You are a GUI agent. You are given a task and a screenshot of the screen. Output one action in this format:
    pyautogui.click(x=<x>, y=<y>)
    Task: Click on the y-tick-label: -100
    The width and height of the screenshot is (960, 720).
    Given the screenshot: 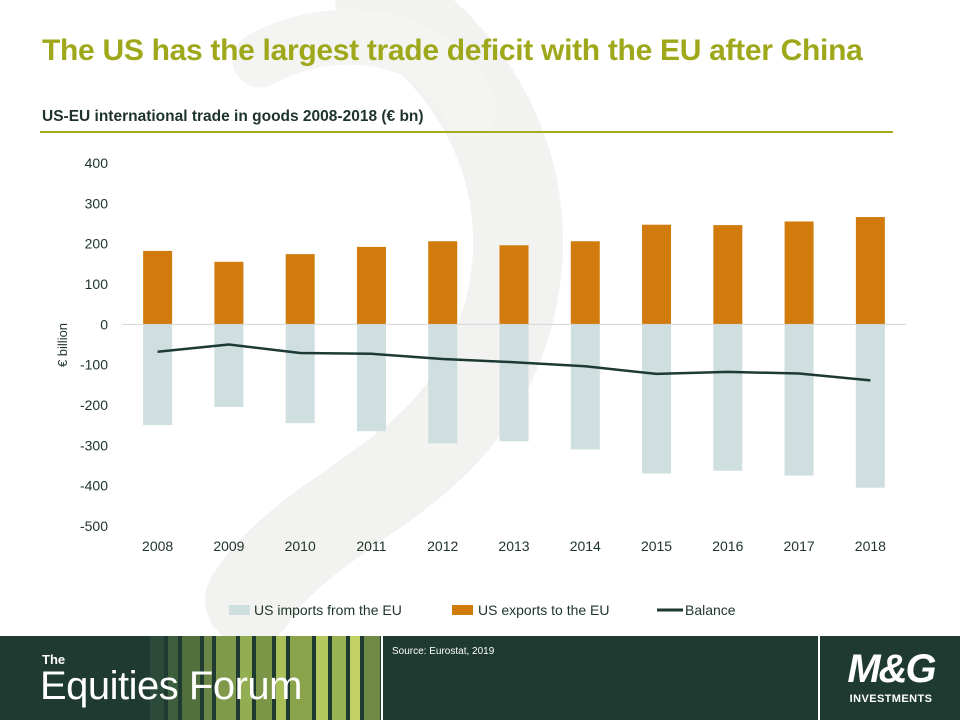 What is the action you would take?
    pyautogui.click(x=94, y=365)
    